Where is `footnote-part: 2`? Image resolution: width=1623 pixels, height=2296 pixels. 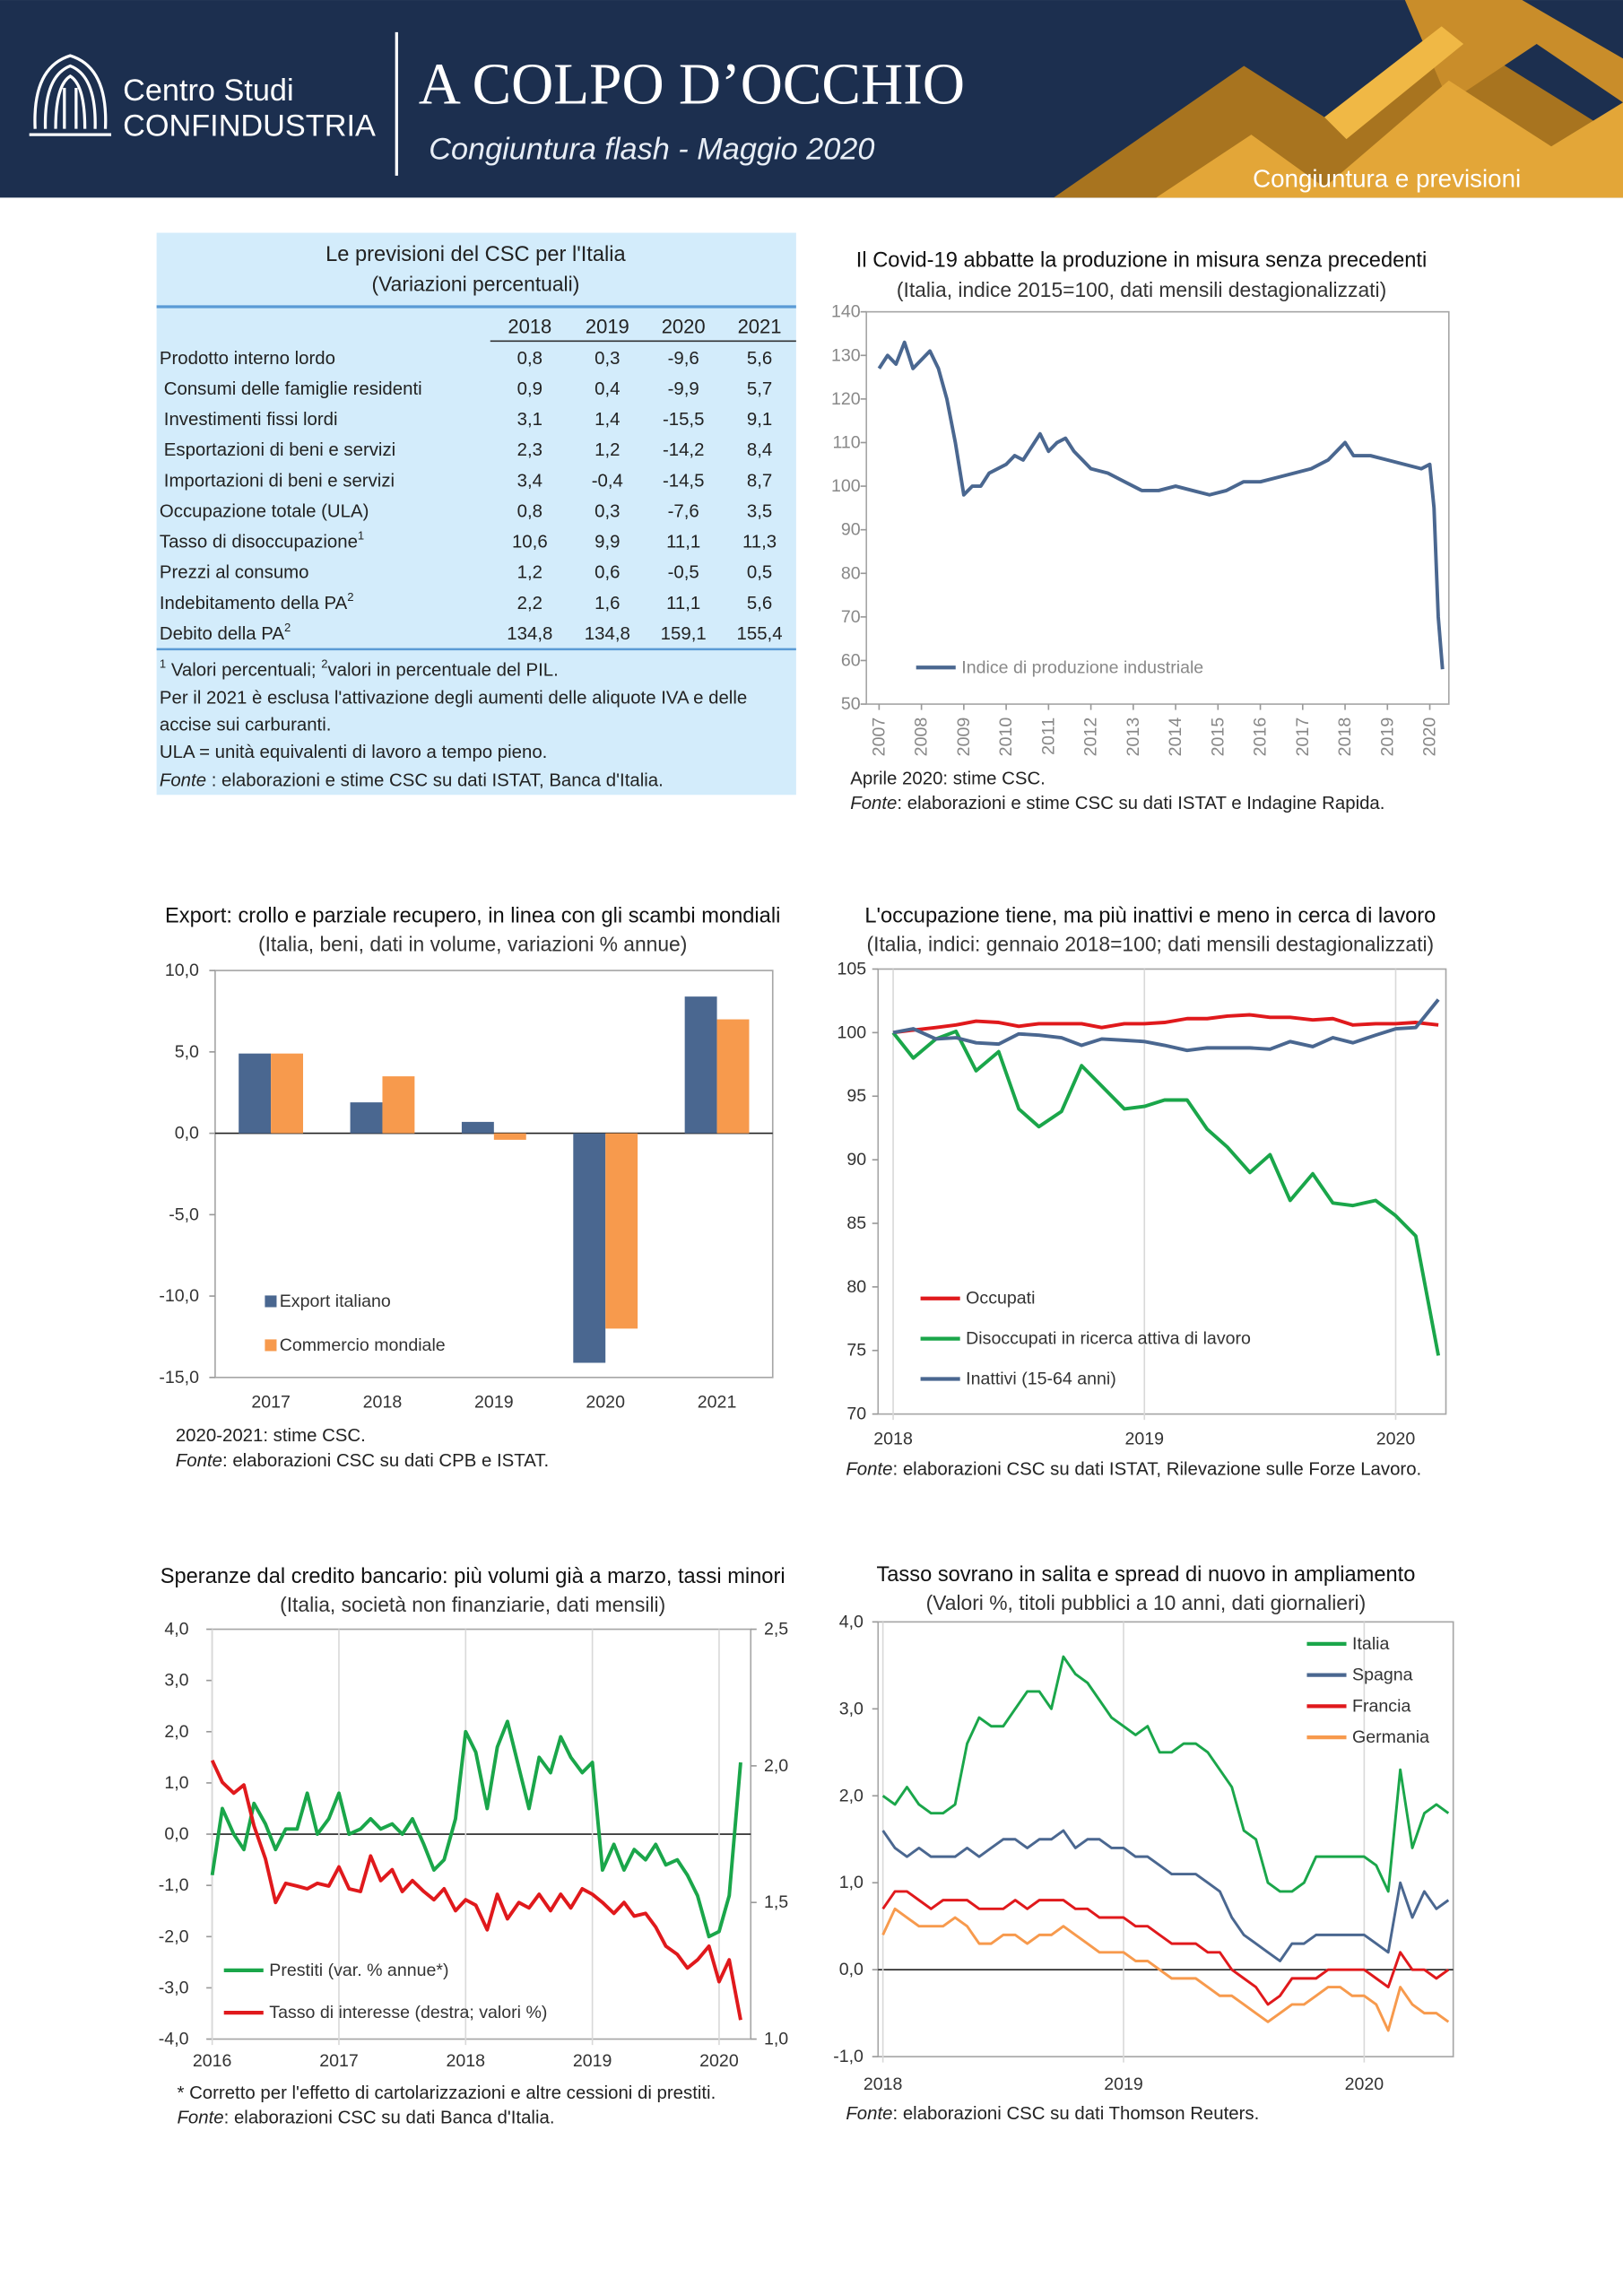 footnote-part: 2 is located at coordinates (324, 664).